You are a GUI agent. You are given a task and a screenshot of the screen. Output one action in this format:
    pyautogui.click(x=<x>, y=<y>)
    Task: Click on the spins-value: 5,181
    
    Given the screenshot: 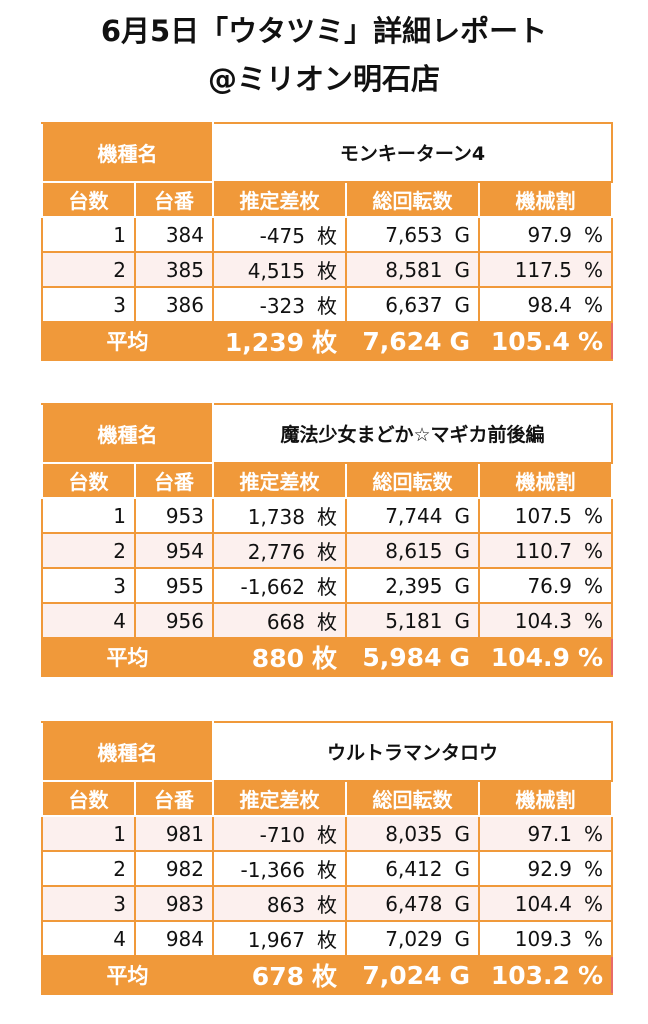 What is the action you would take?
    pyautogui.click(x=414, y=620)
    